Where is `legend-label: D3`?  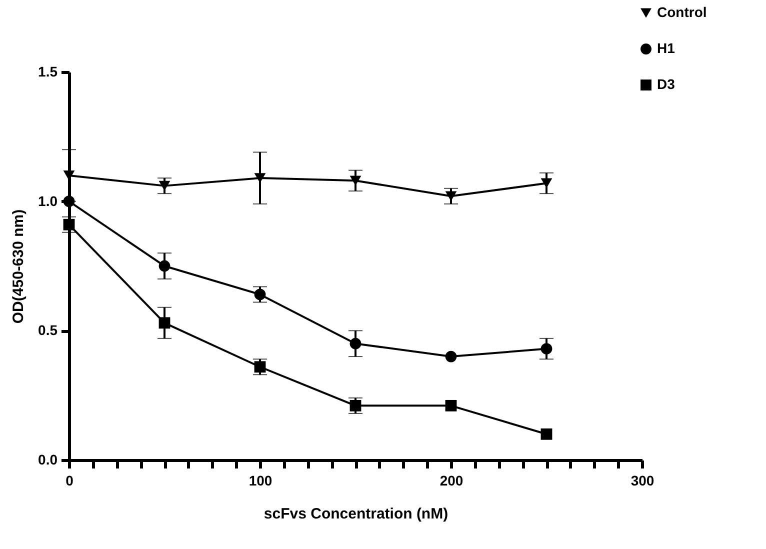 legend-label: D3 is located at coordinates (666, 84).